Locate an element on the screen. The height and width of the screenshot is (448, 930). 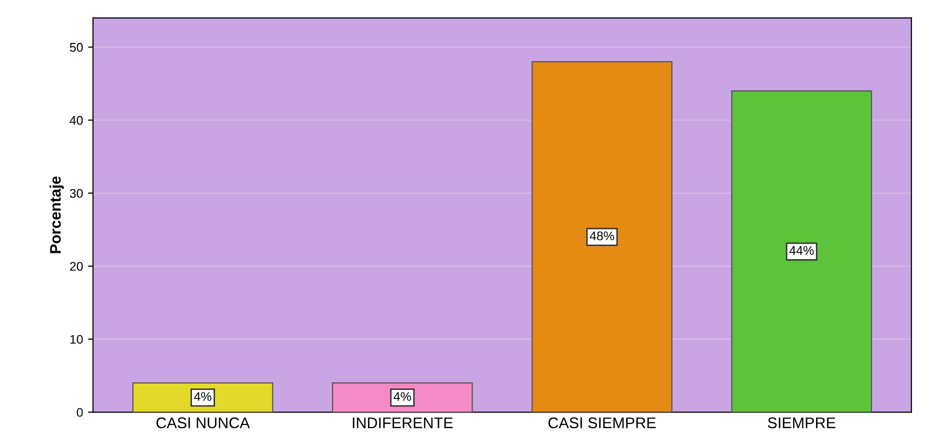
data-label: 48% is located at coordinates (602, 235).